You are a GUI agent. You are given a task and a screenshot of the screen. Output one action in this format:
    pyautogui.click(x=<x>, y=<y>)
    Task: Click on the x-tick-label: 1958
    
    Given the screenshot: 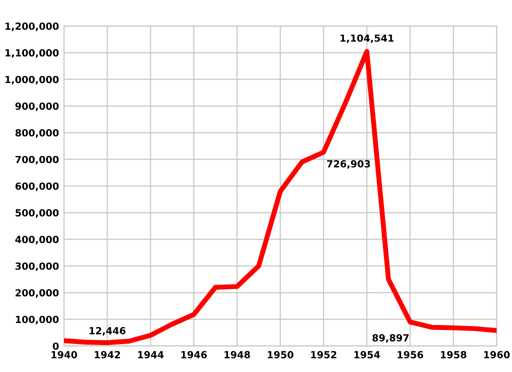 What is the action you would take?
    pyautogui.click(x=453, y=354)
    